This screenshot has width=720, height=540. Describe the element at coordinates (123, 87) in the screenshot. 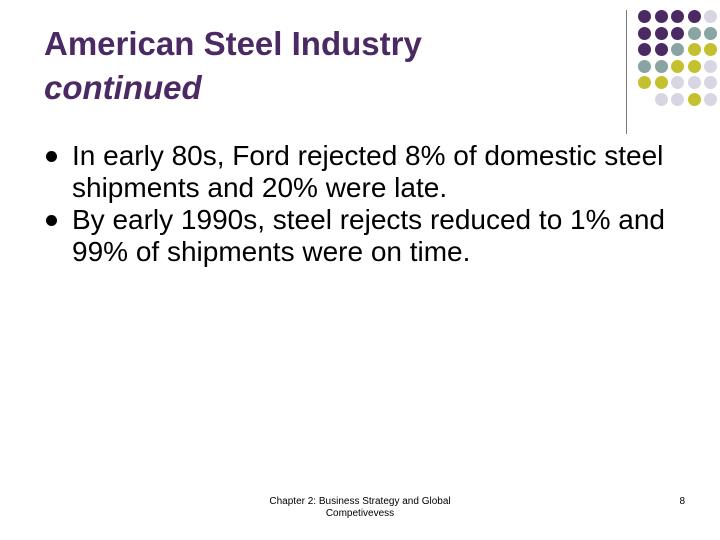

I see `title-line-2: continued` at that location.